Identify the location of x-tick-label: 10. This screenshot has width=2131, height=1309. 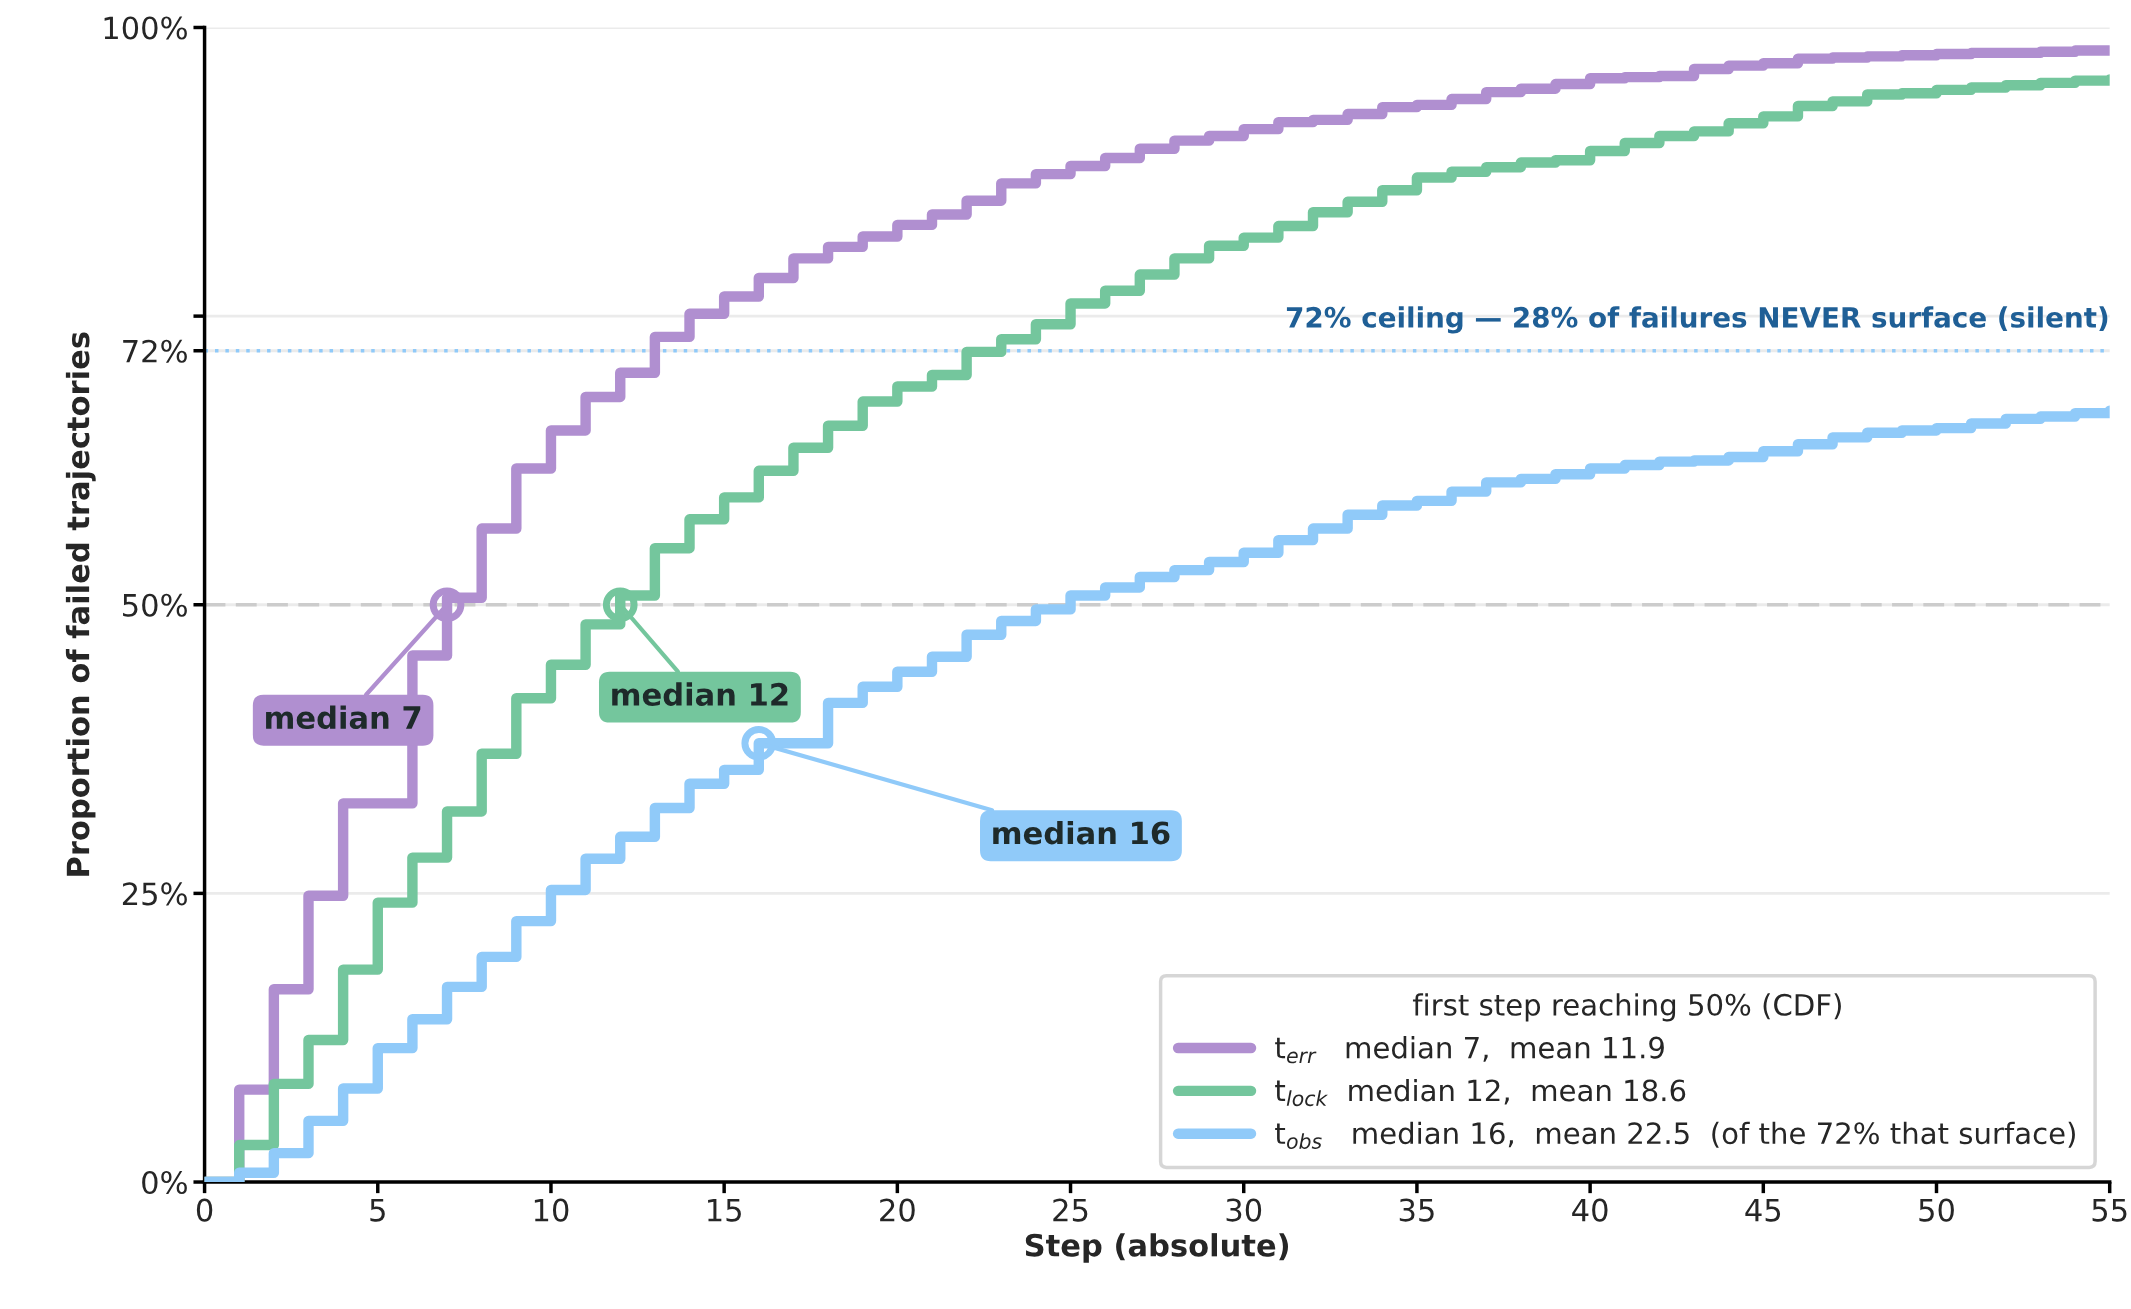
(551, 1210).